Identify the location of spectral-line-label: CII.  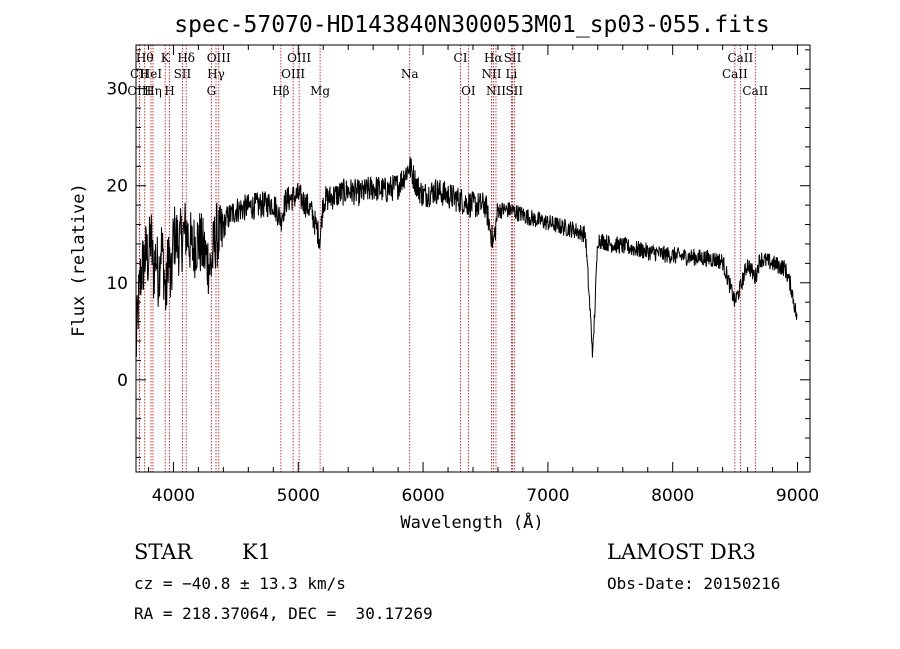
(139, 74).